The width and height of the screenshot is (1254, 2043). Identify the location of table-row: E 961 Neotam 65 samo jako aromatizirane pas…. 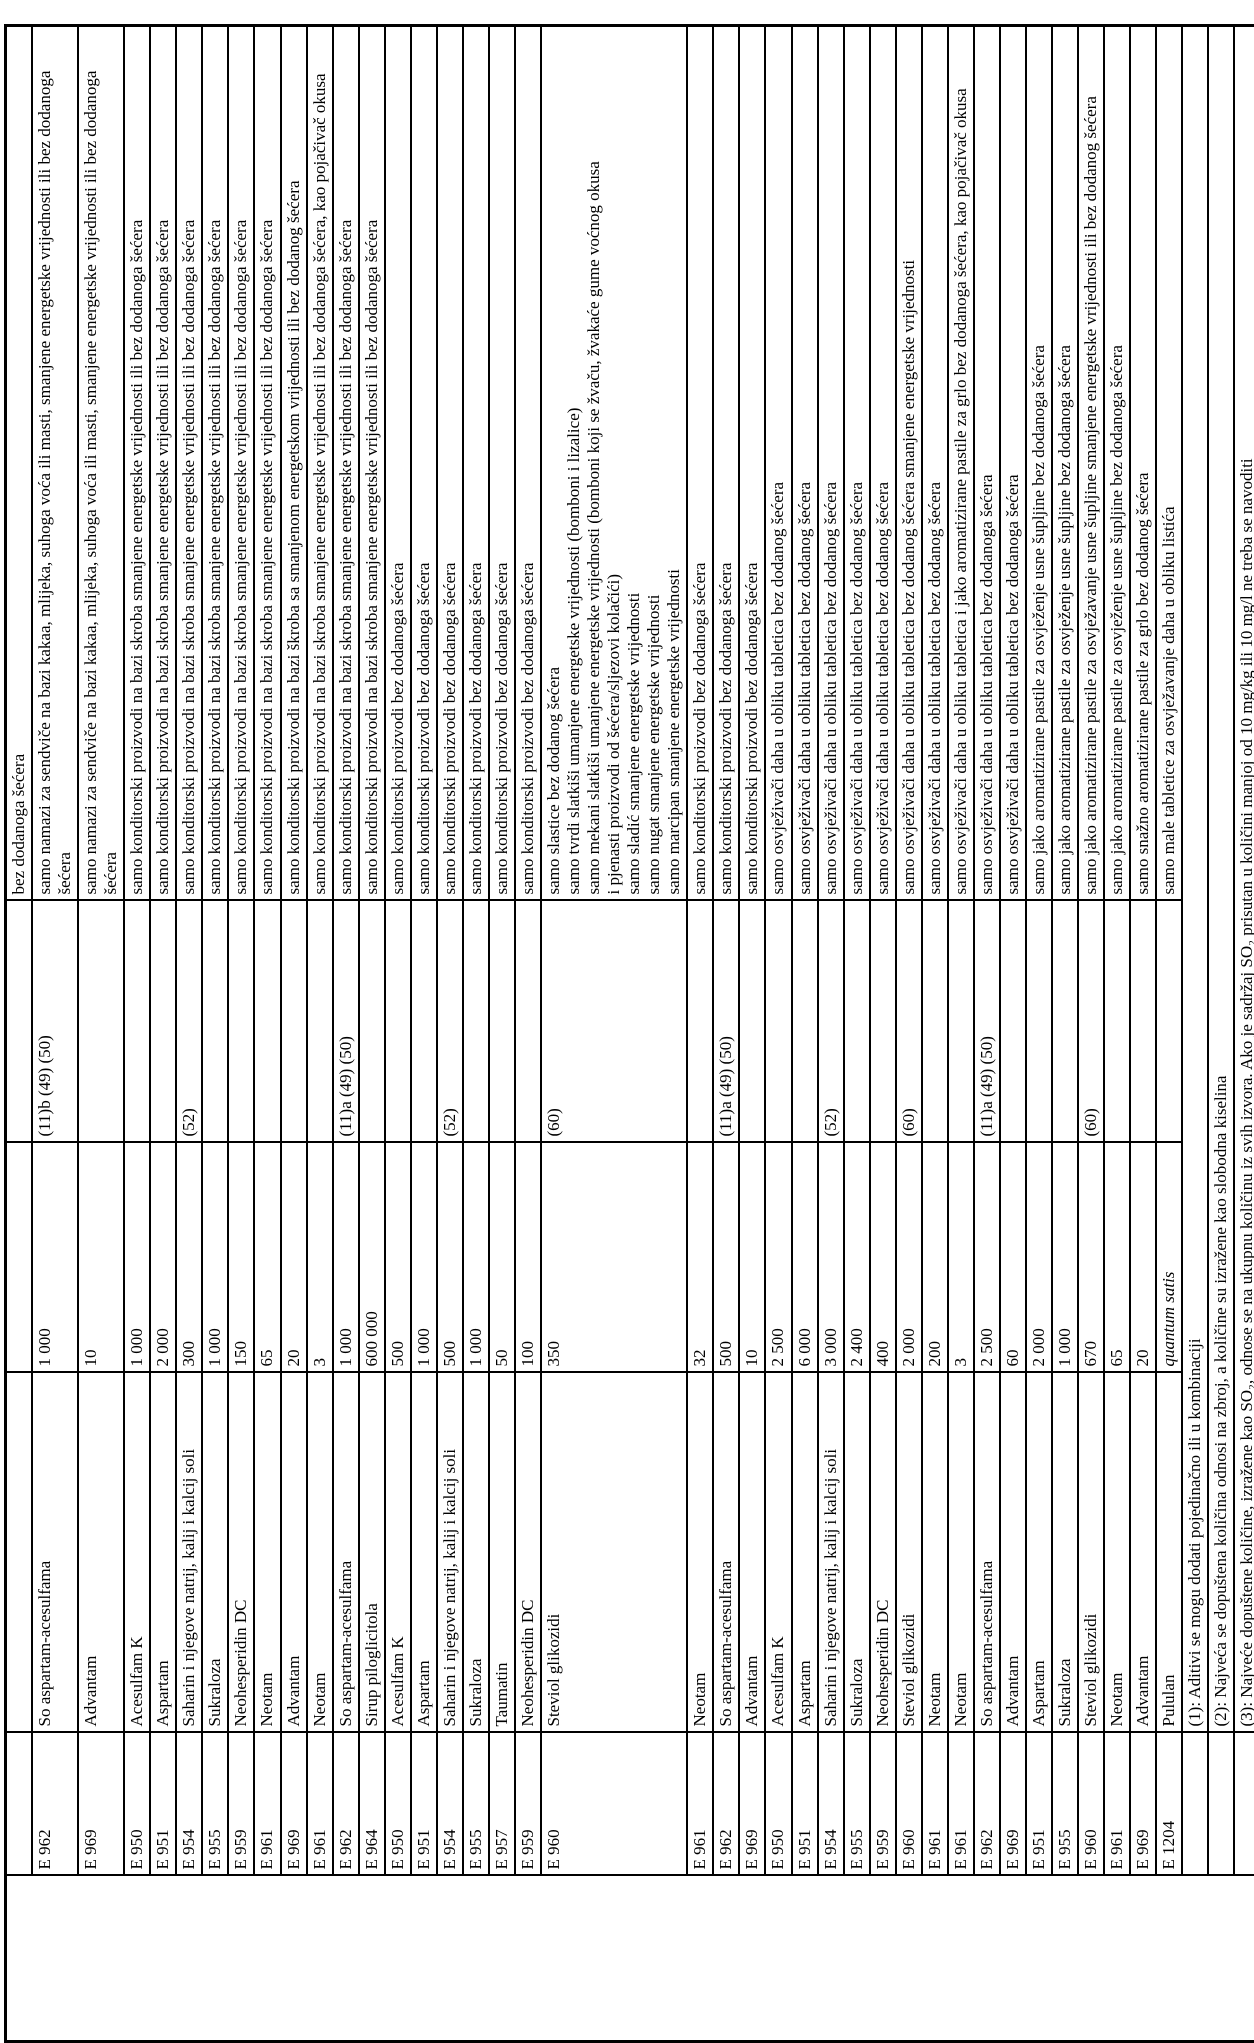
(1117, 1033).